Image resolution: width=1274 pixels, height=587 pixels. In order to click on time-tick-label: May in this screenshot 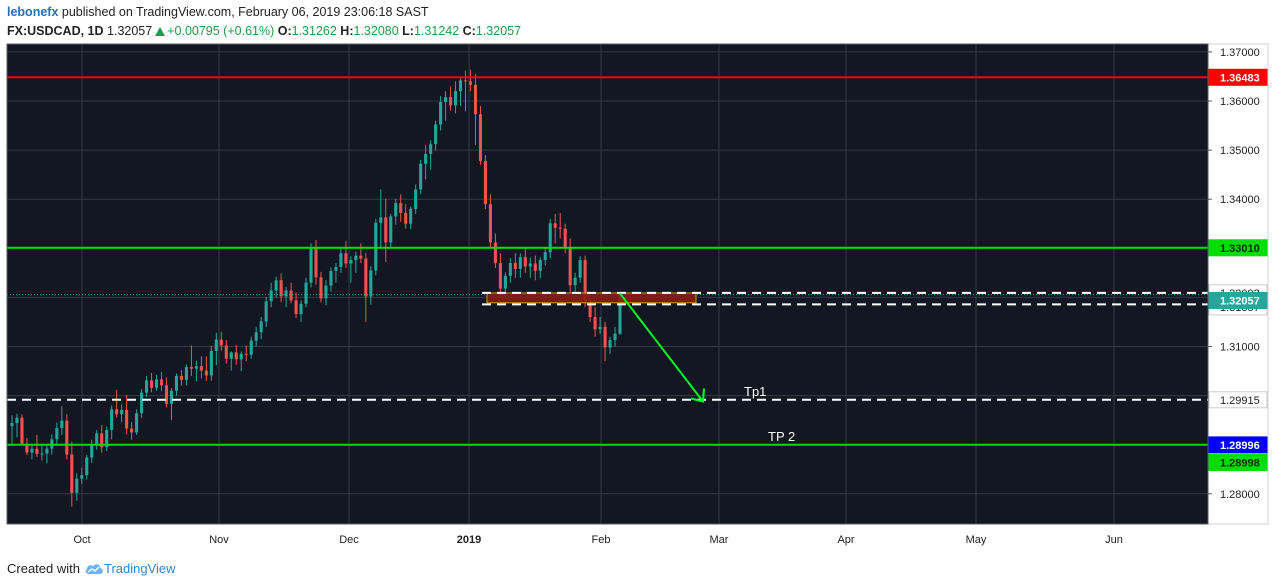, I will do `click(976, 540)`.